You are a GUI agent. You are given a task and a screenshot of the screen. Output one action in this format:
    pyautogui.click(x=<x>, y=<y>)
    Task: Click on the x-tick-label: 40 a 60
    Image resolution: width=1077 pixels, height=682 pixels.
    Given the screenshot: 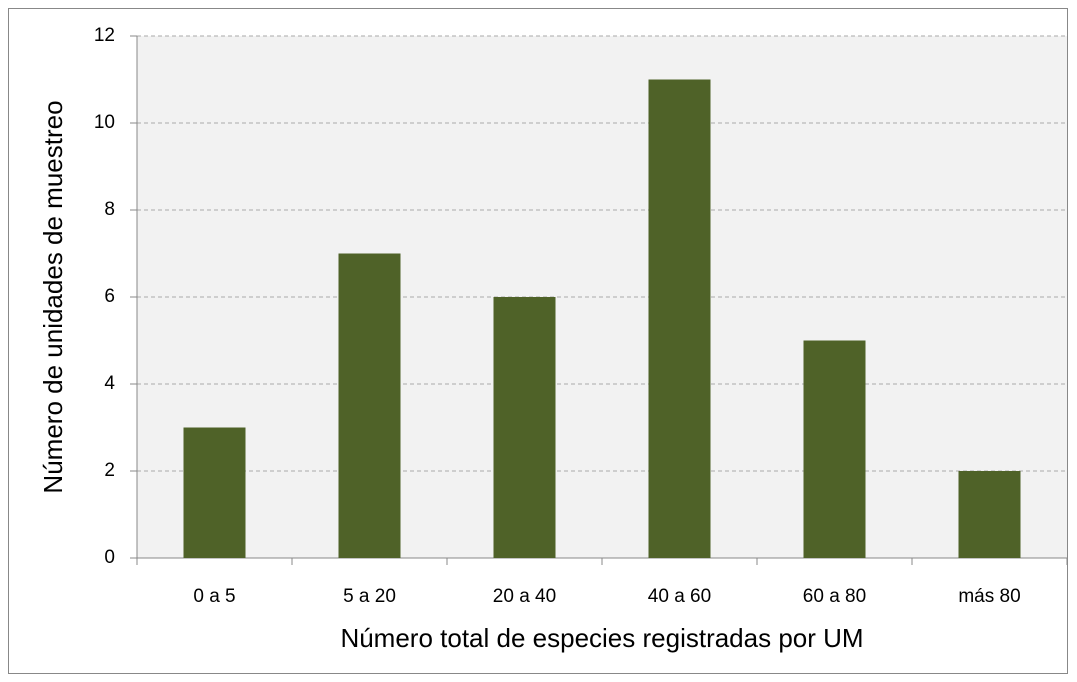 What is the action you would take?
    pyautogui.click(x=679, y=596)
    